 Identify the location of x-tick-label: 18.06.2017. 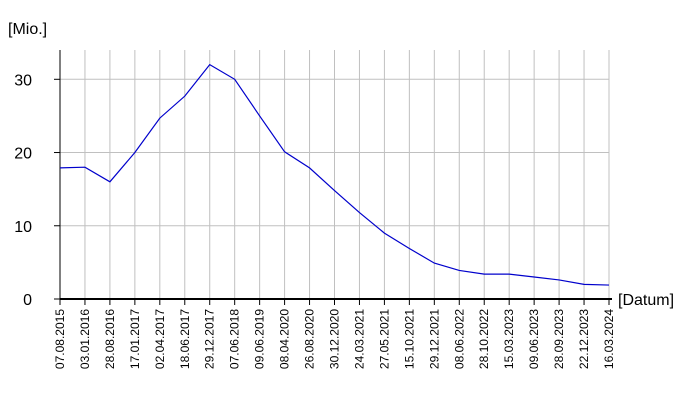
(185, 339).